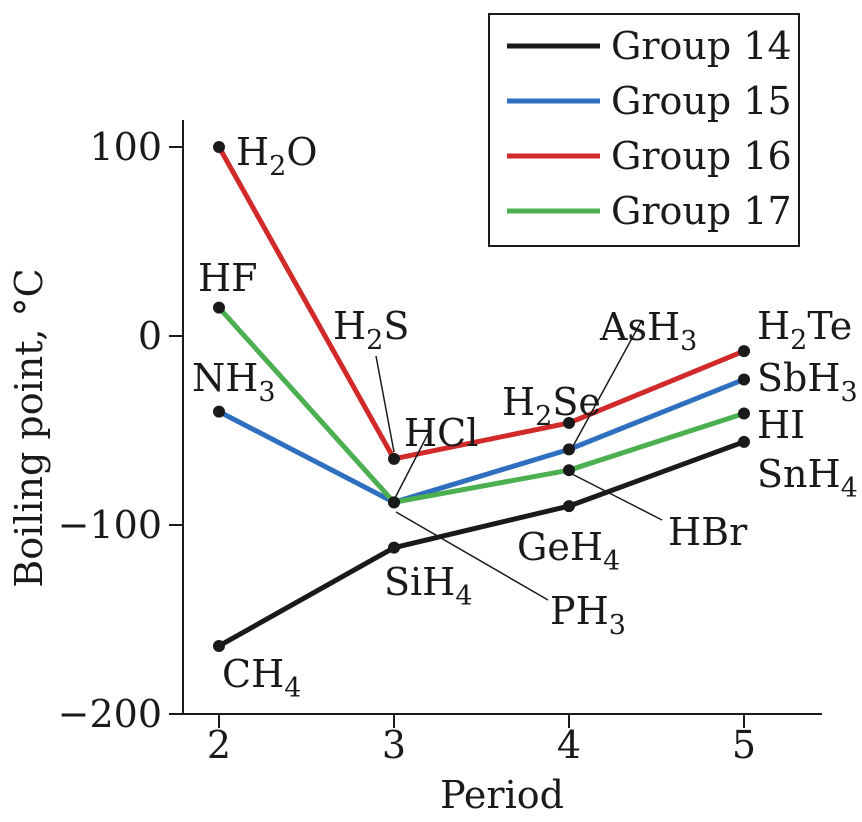 The height and width of the screenshot is (822, 862). What do you see at coordinates (804, 330) in the screenshot?
I see `point-label: H2Te` at bounding box center [804, 330].